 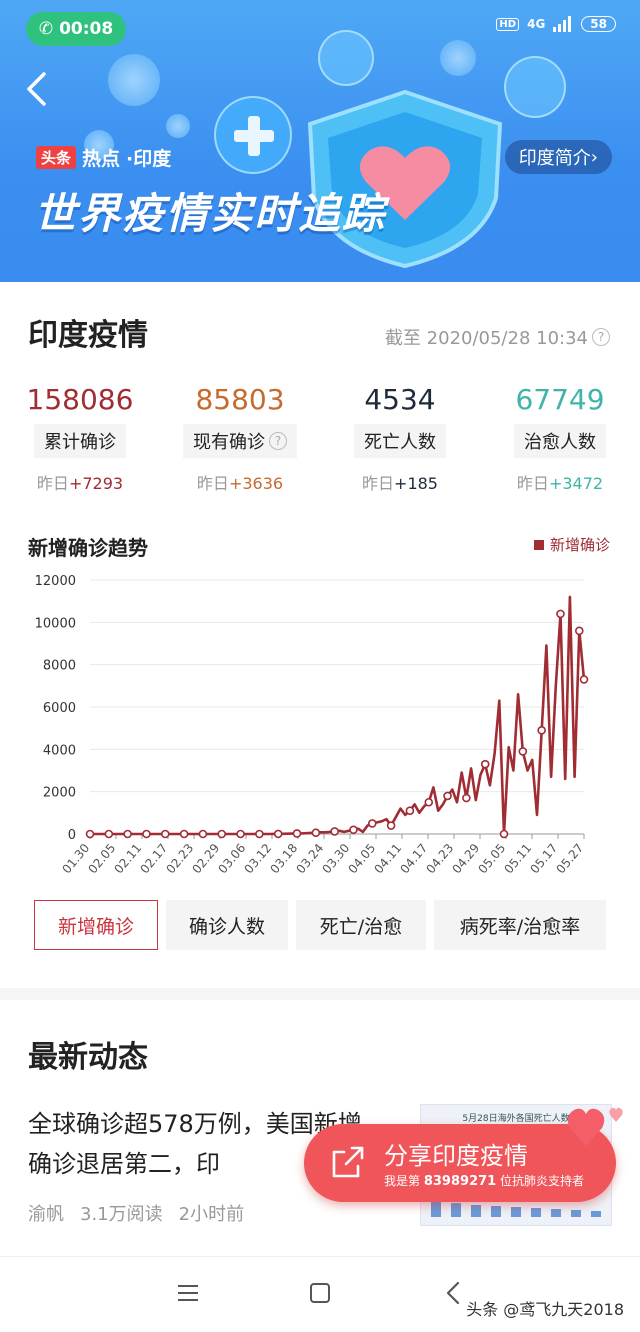 What do you see at coordinates (517, 858) in the screenshot?
I see `x-tick-label: 05.11` at bounding box center [517, 858].